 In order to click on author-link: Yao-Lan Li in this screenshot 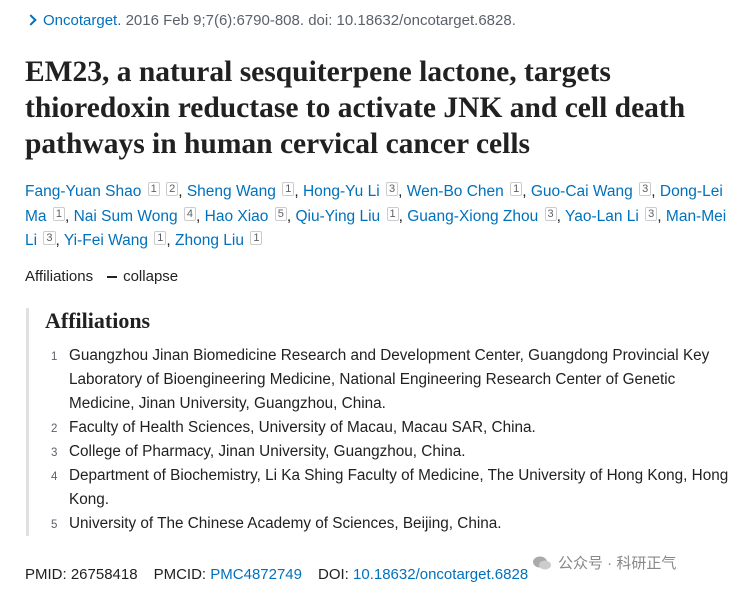, I will do `click(602, 216)`.